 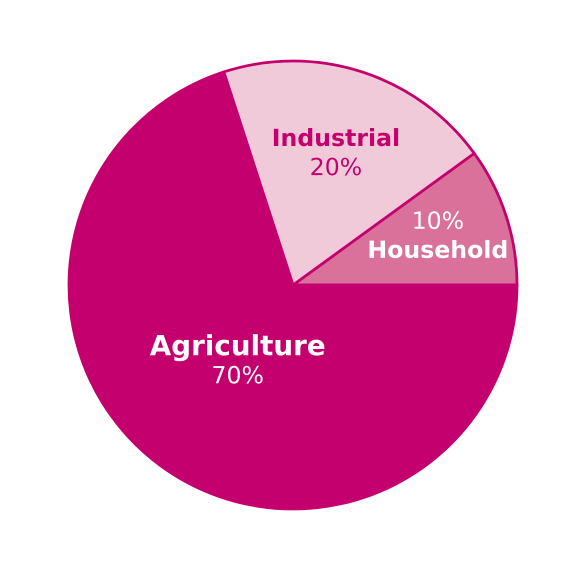 What do you see at coordinates (438, 249) in the screenshot?
I see `slice-label: Household` at bounding box center [438, 249].